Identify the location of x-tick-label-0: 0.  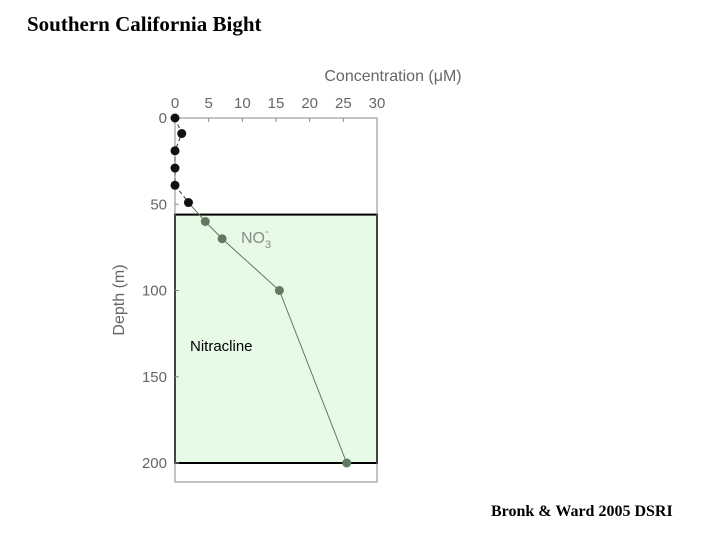
(175, 103).